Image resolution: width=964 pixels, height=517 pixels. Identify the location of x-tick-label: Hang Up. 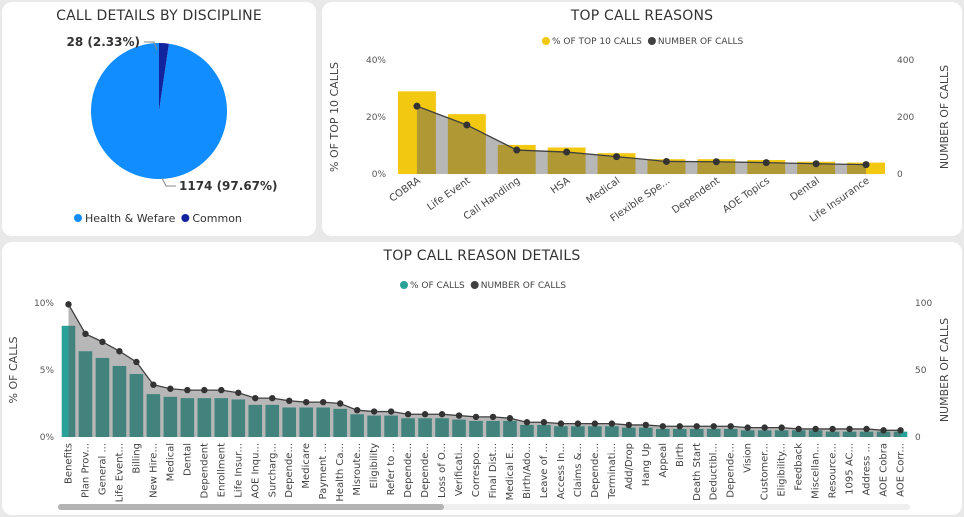
(646, 464).